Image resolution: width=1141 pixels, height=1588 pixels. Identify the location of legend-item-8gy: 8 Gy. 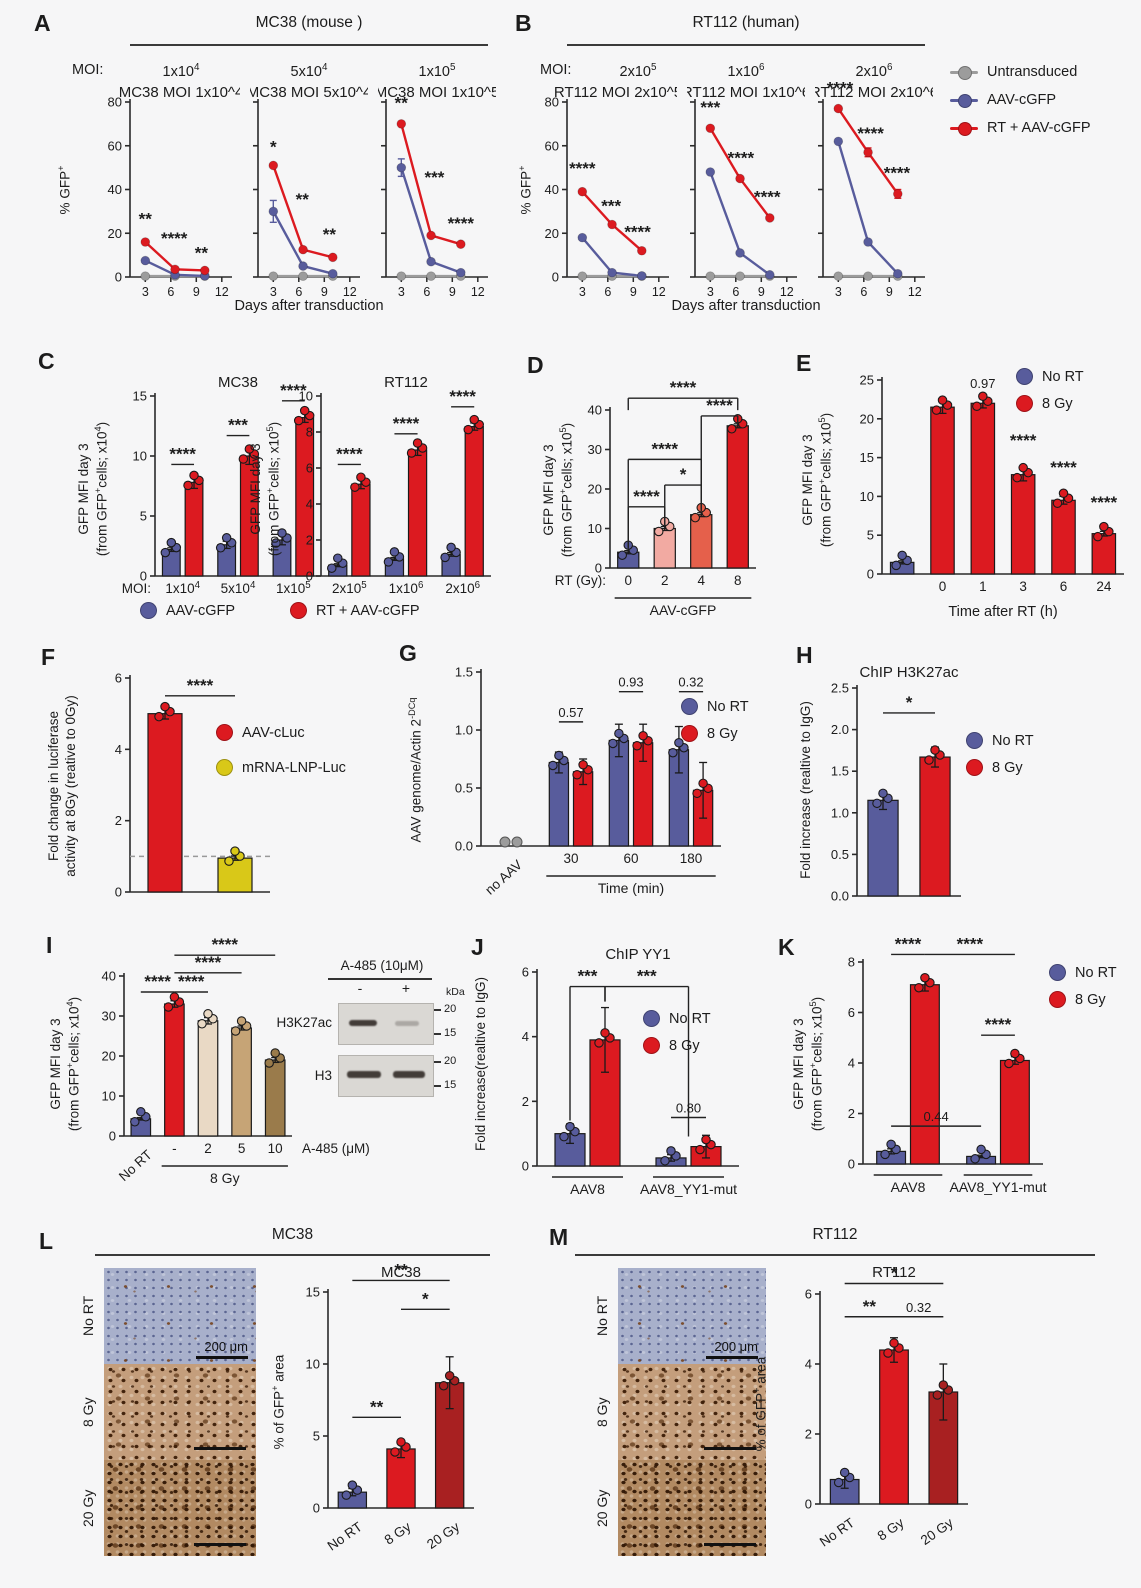
(1083, 999).